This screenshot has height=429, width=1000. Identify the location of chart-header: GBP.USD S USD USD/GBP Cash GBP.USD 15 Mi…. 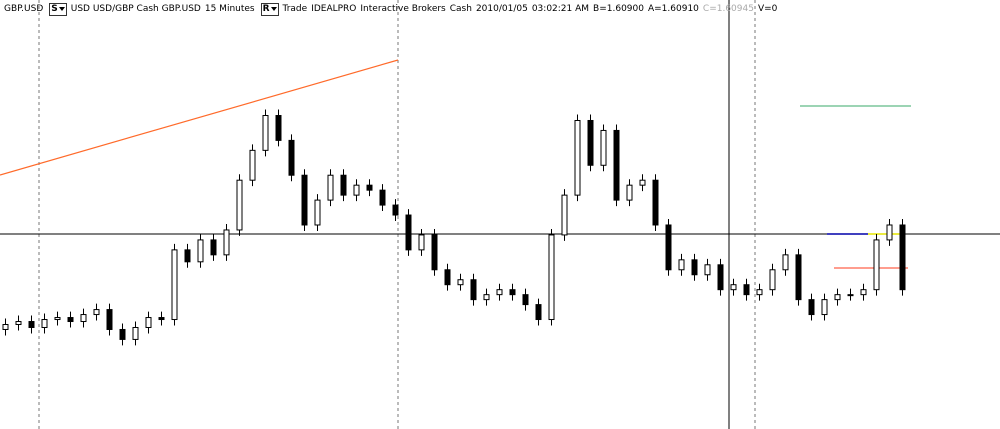
(500, 9).